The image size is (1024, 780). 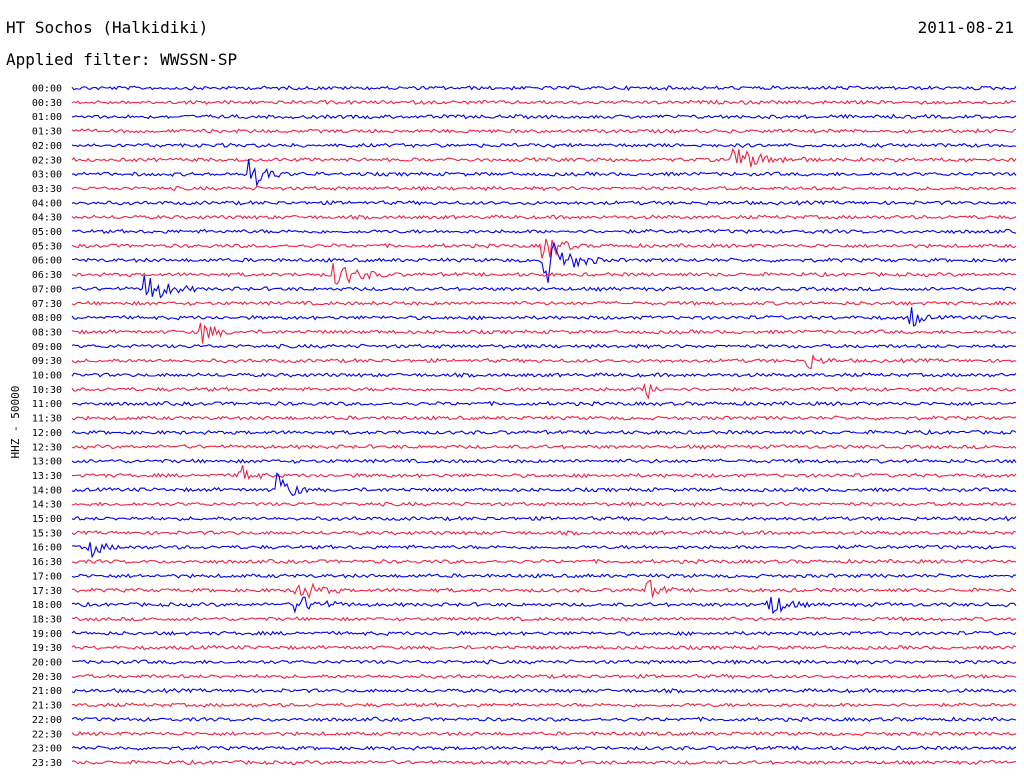 What do you see at coordinates (47, 376) in the screenshot?
I see `row-time-label: 10:00` at bounding box center [47, 376].